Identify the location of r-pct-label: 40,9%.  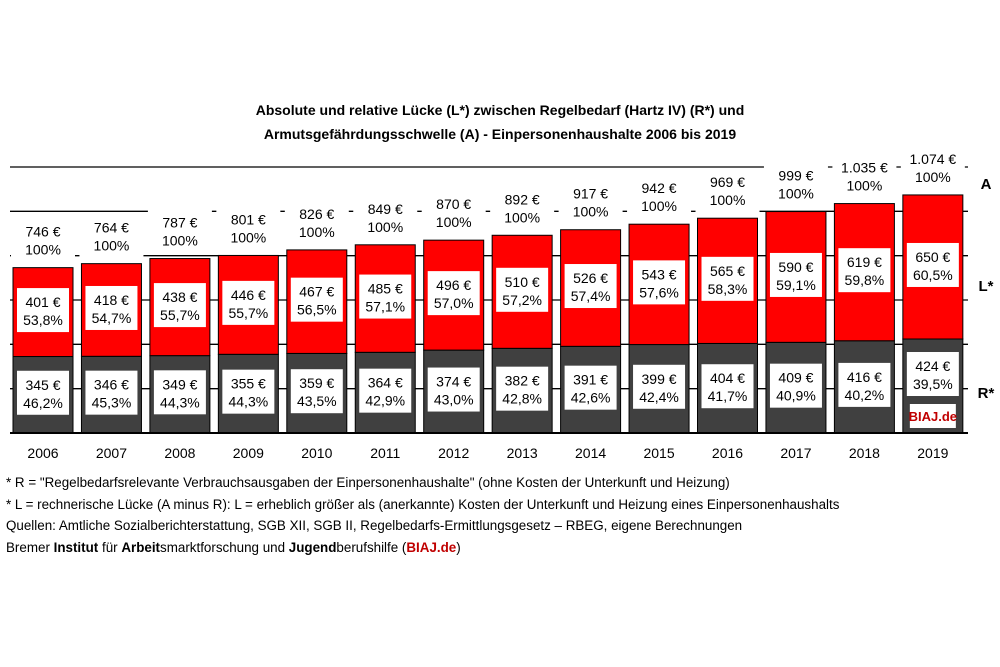
(796, 396).